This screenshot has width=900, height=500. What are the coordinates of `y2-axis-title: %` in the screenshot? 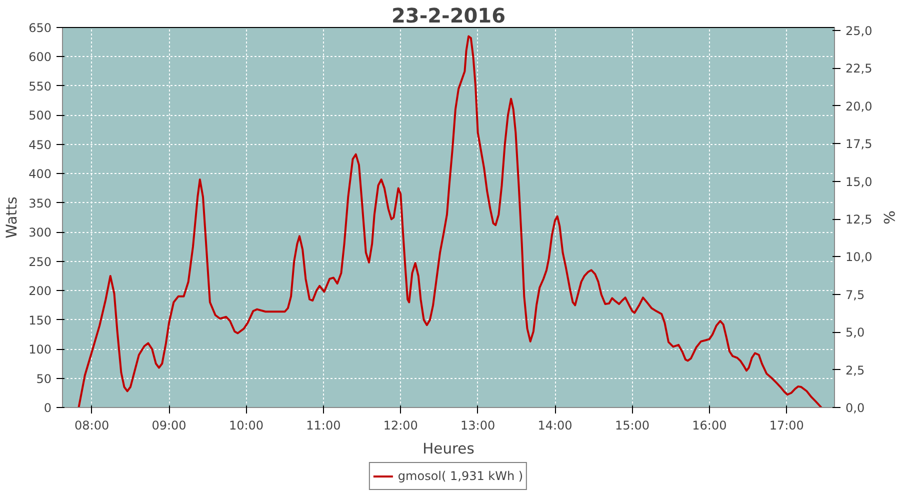 It's located at (889, 217).